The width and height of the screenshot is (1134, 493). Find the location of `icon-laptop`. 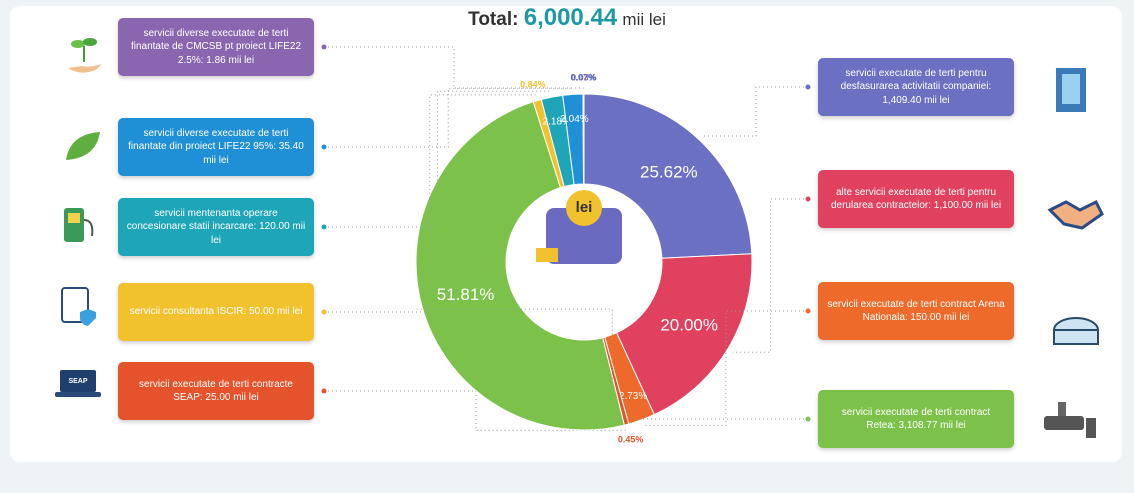

icon-laptop is located at coordinates (78, 383).